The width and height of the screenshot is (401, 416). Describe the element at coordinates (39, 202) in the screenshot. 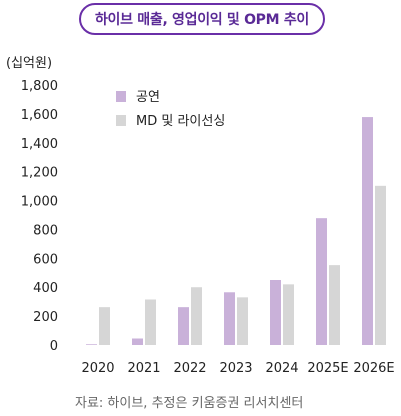

I see `y-tick-label: 1,000` at that location.